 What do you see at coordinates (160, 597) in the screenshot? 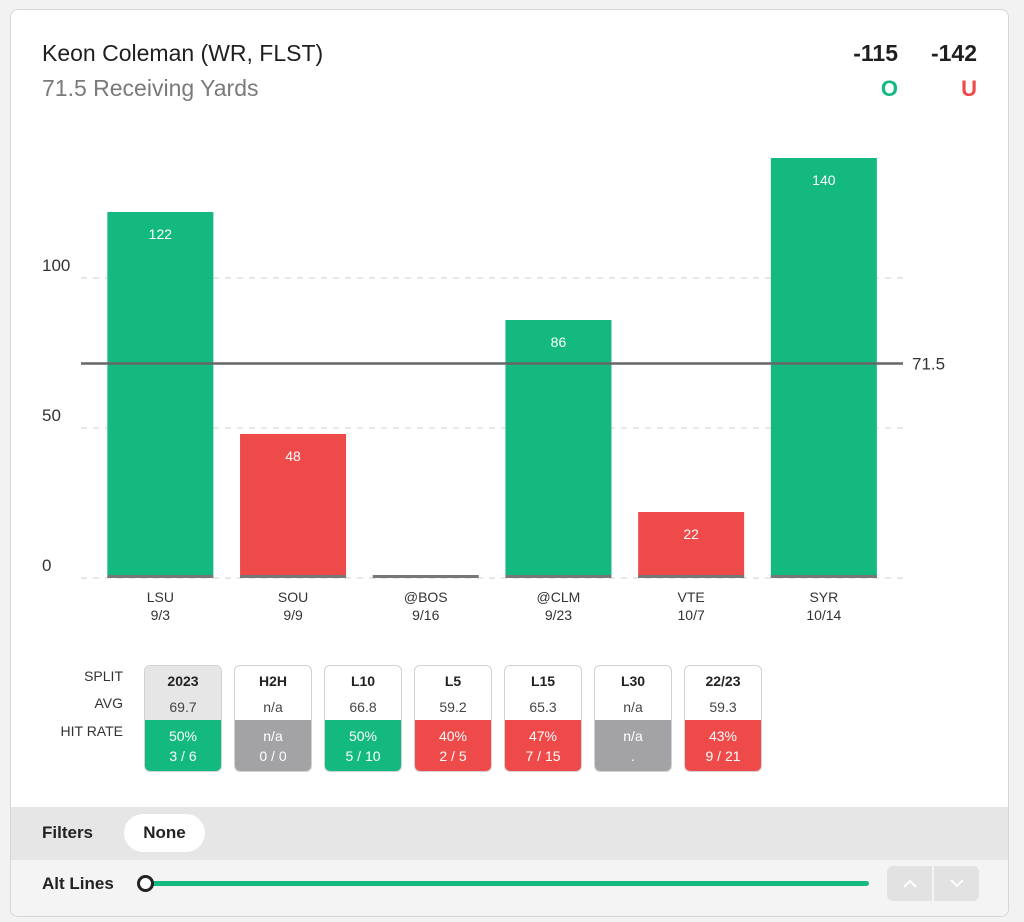
I see `x-tick-opponent: LSU` at bounding box center [160, 597].